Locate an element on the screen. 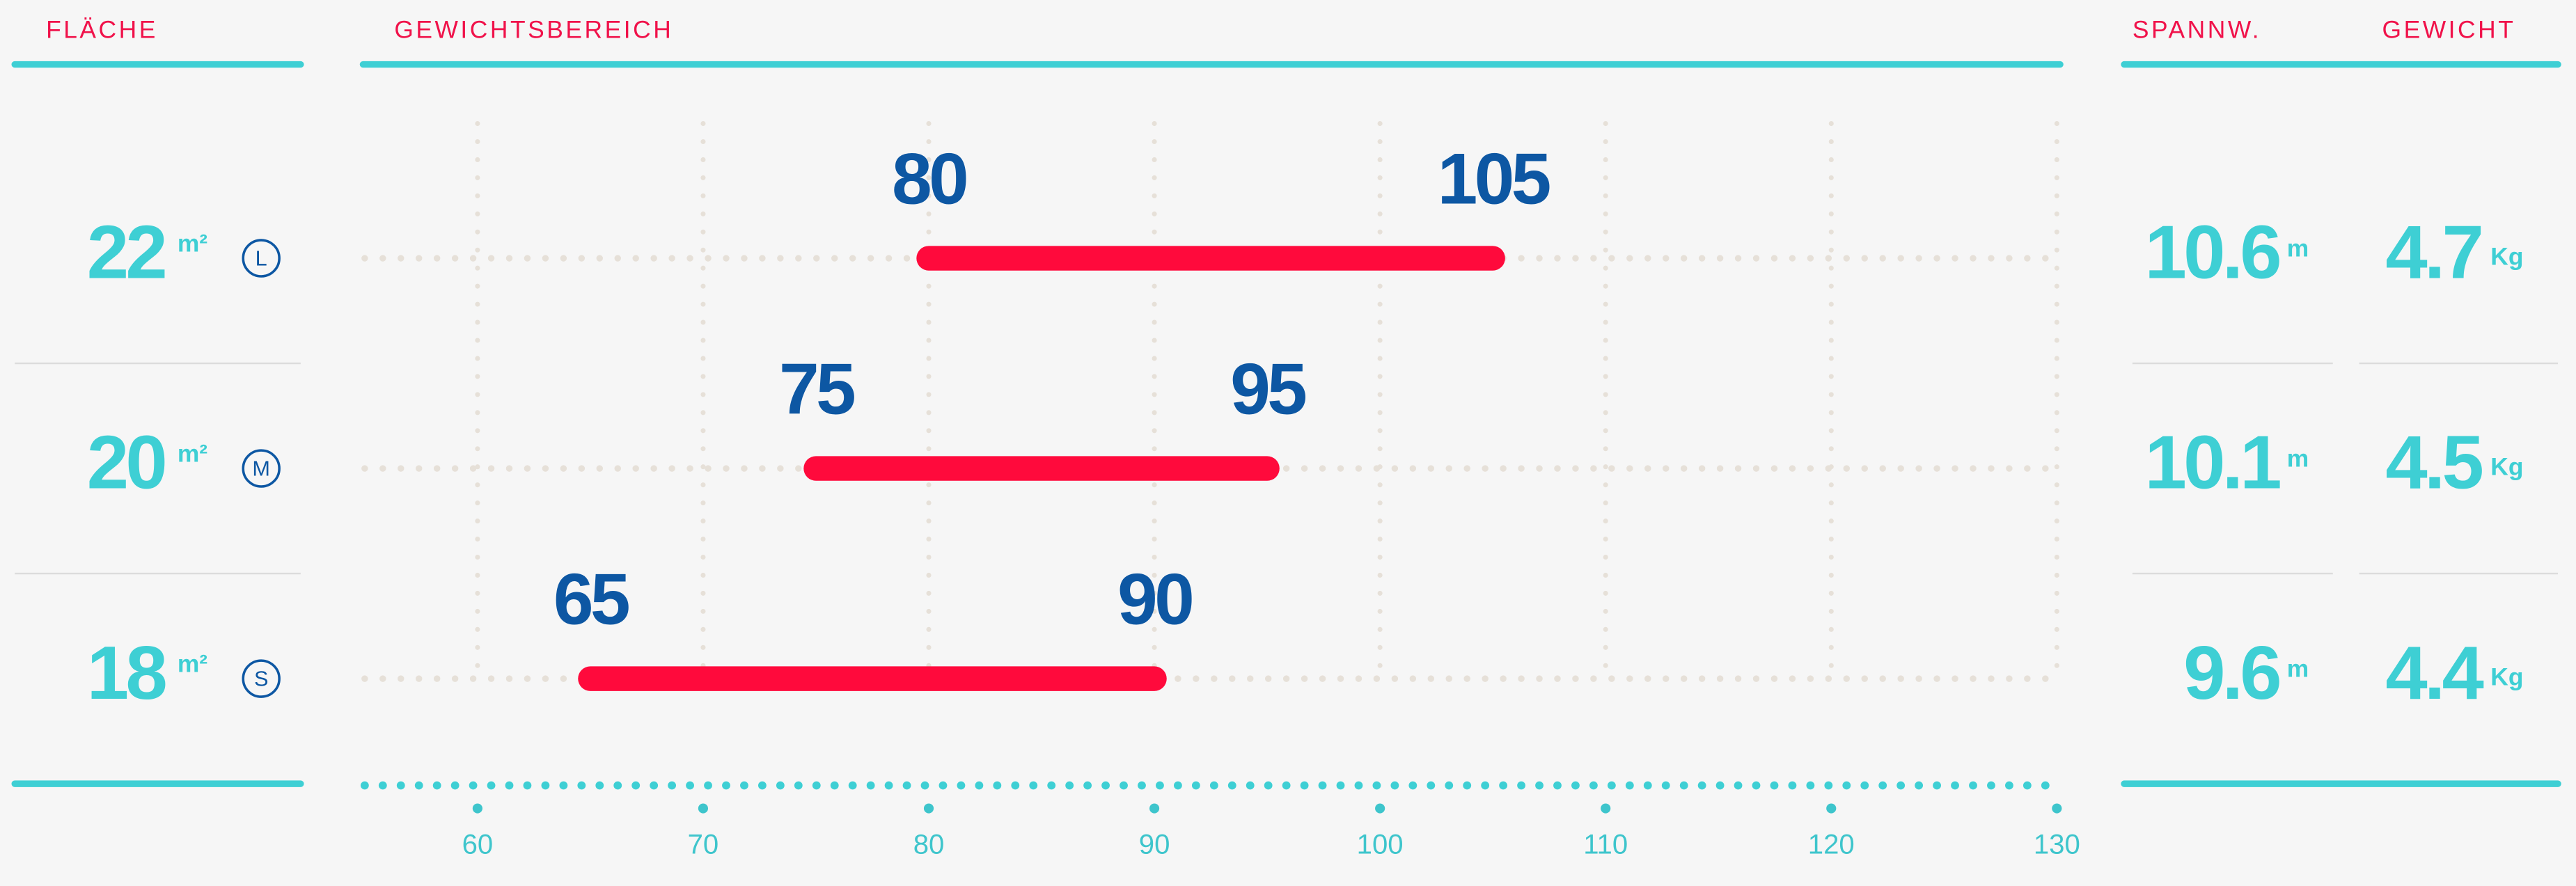  chart-title: GEWICHTSBEREICH is located at coordinates (533, 30).